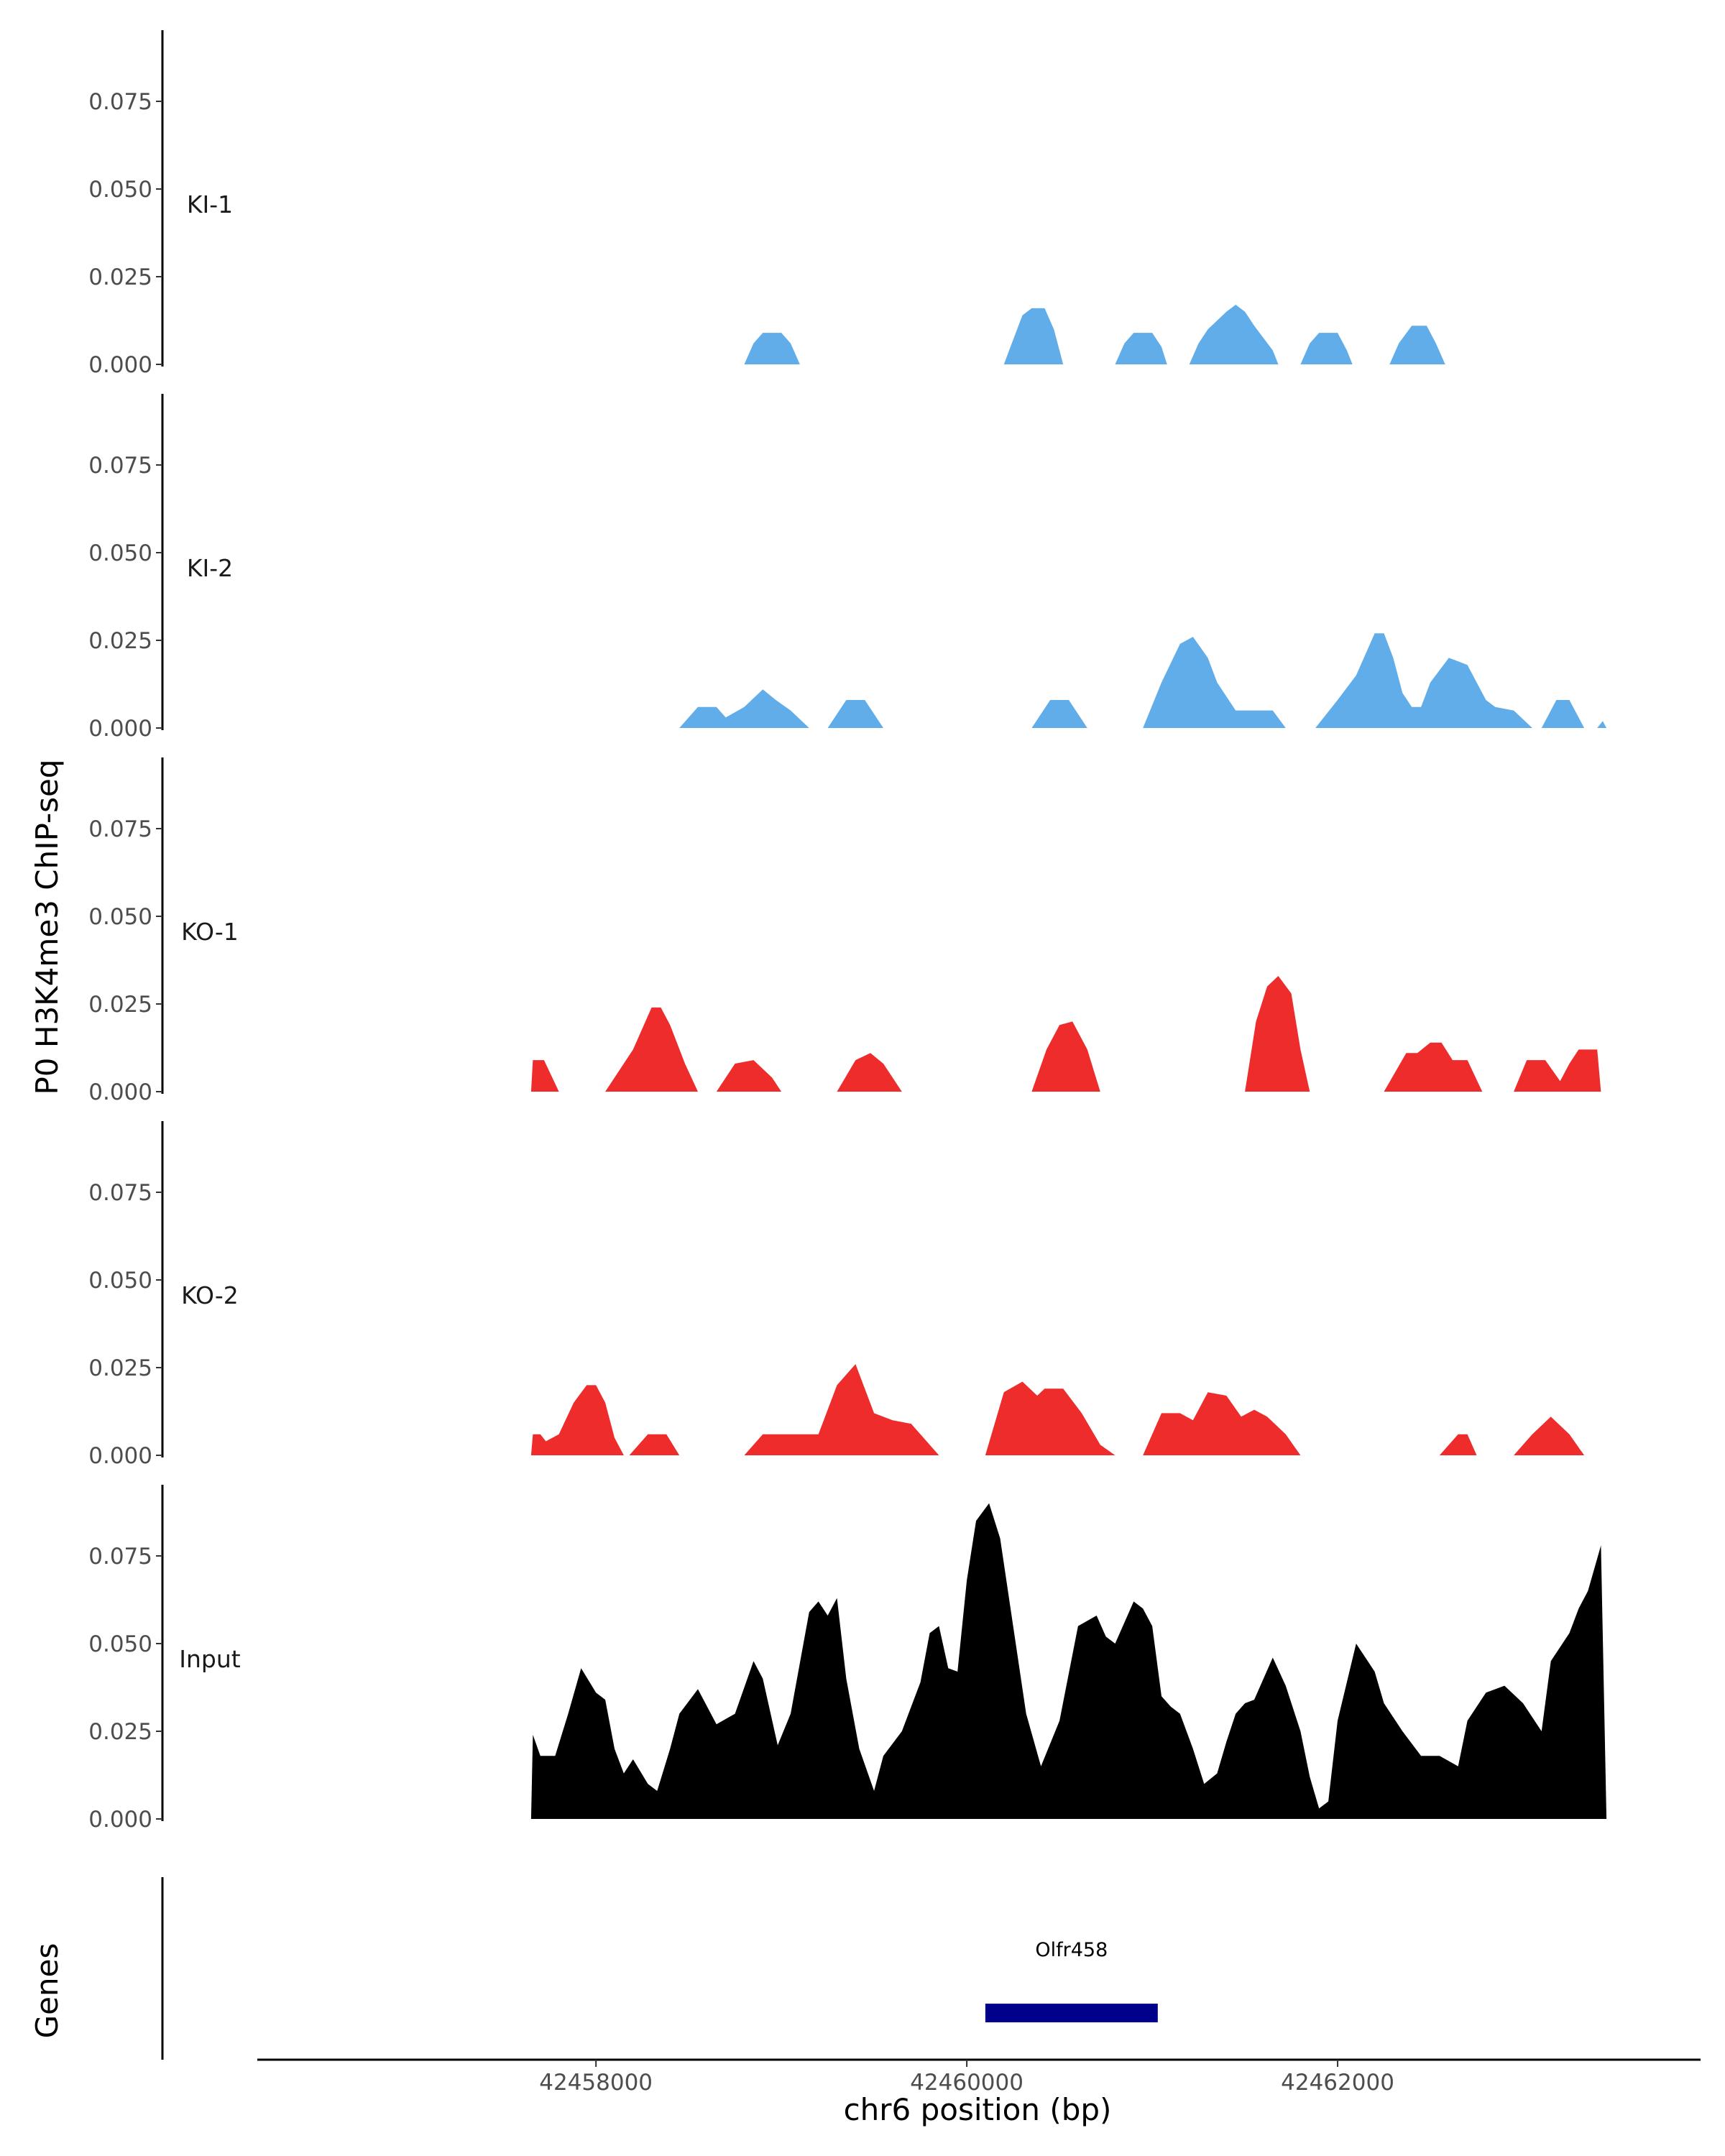  Describe the element at coordinates (967, 2083) in the screenshot. I see `x-tick-label: 42460000` at that location.